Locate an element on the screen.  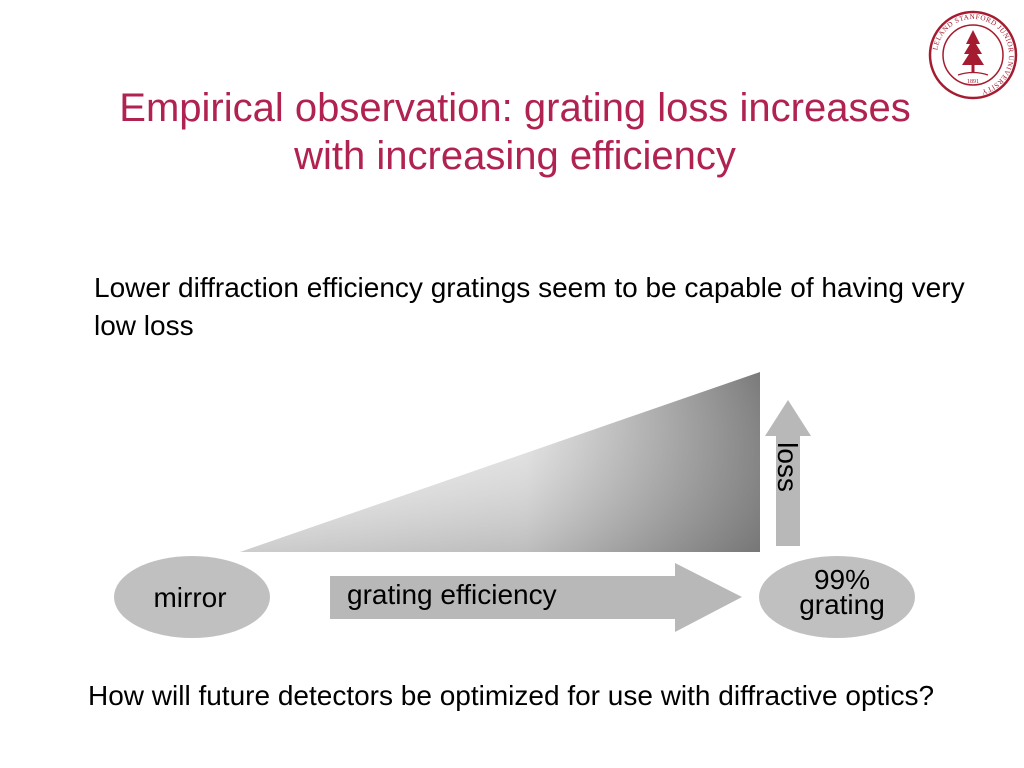
efficiency-arrow is located at coordinates (536, 597).